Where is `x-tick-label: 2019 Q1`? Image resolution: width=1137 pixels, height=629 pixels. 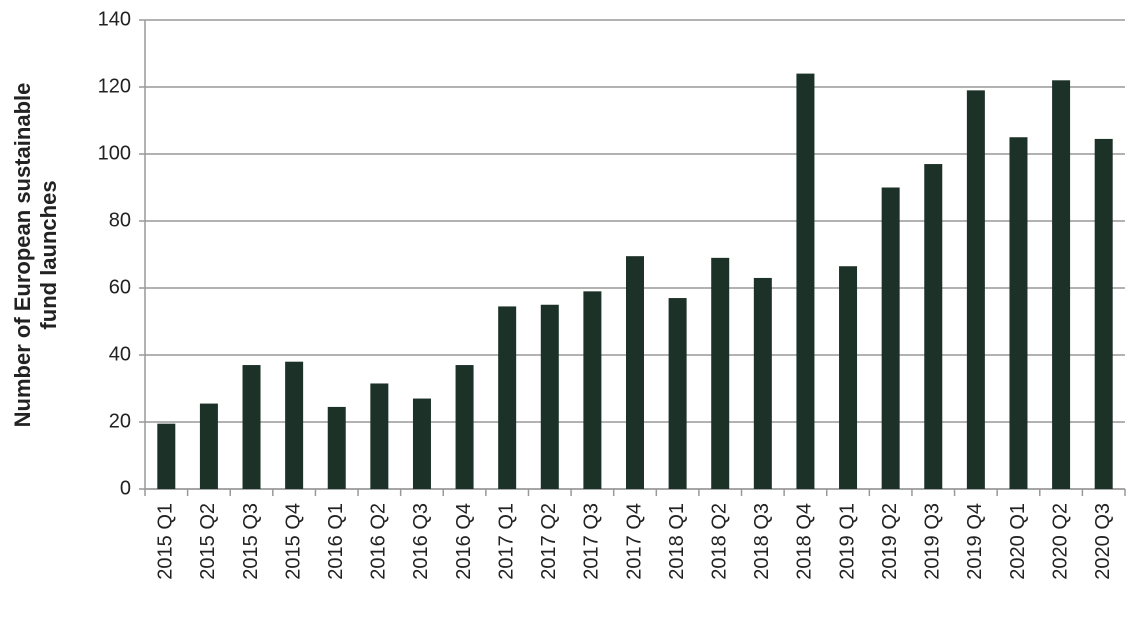 x-tick-label: 2019 Q1 is located at coordinates (847, 541).